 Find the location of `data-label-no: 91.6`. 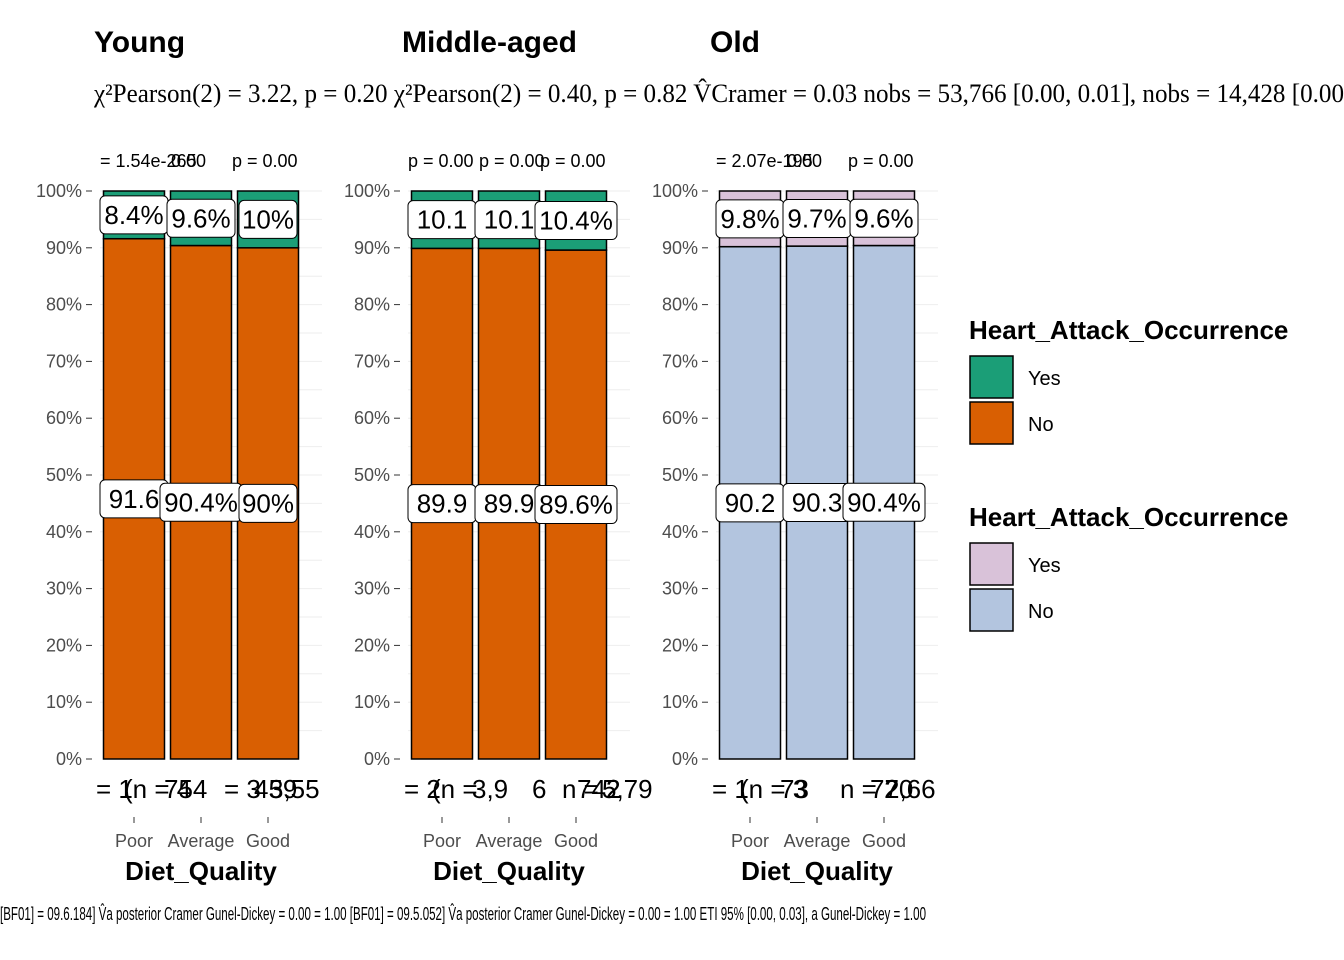

data-label-no: 91.6 is located at coordinates (134, 499).